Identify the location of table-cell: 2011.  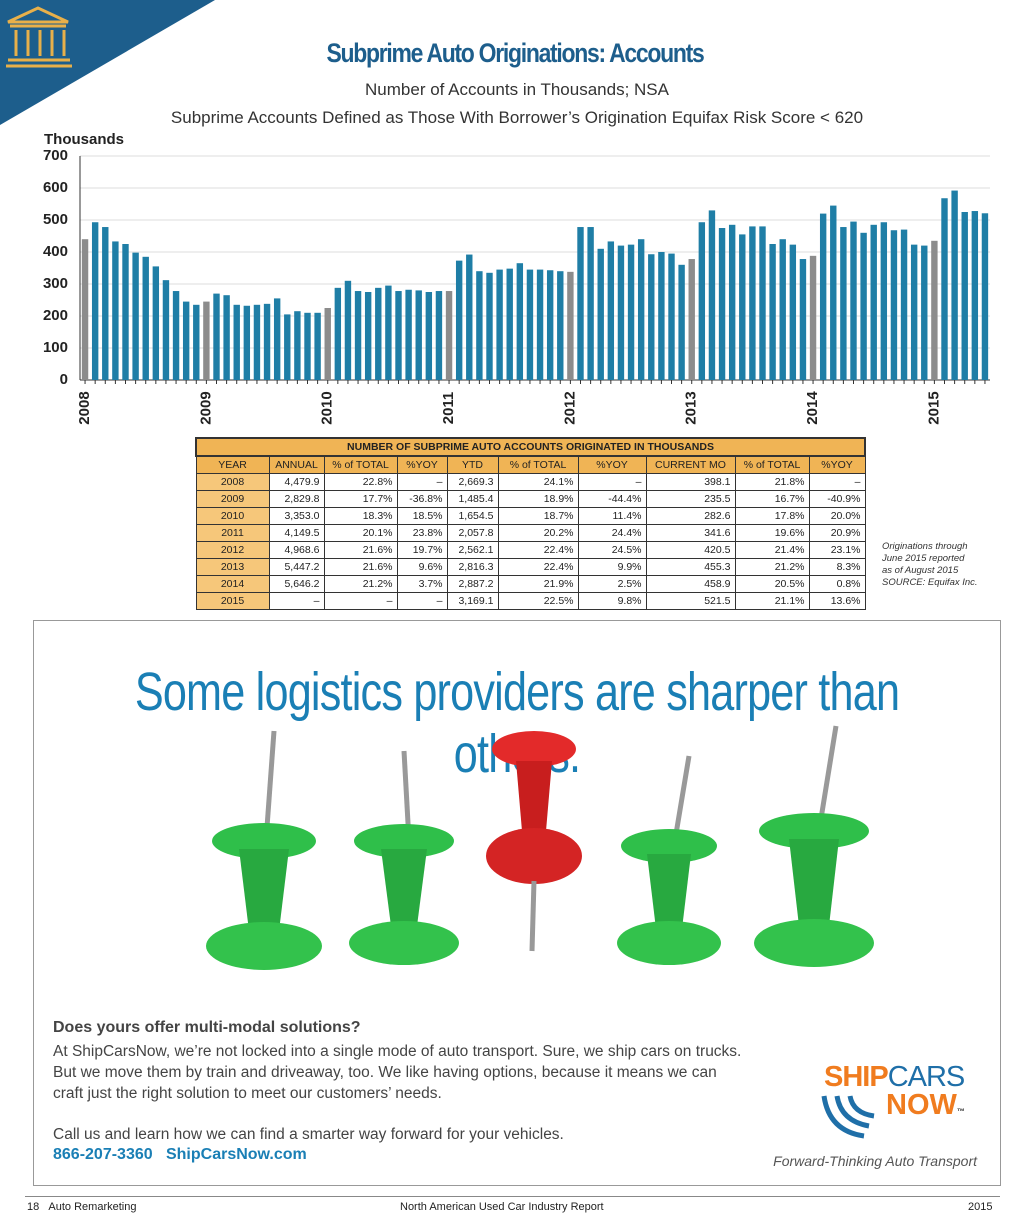
(232, 533).